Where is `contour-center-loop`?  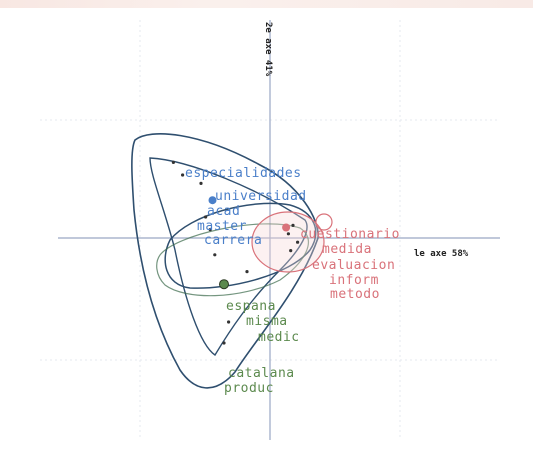 contour-center-loop is located at coordinates (240, 245).